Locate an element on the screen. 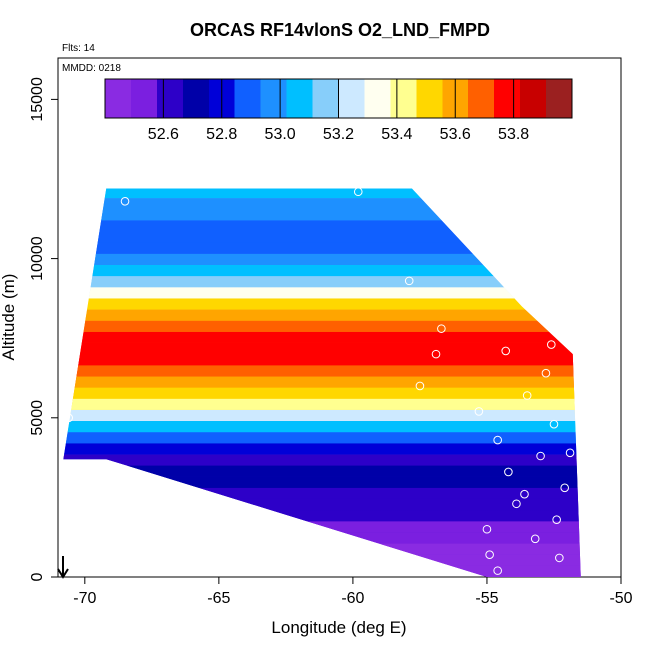  x-tick-label: -70 is located at coordinates (84, 598).